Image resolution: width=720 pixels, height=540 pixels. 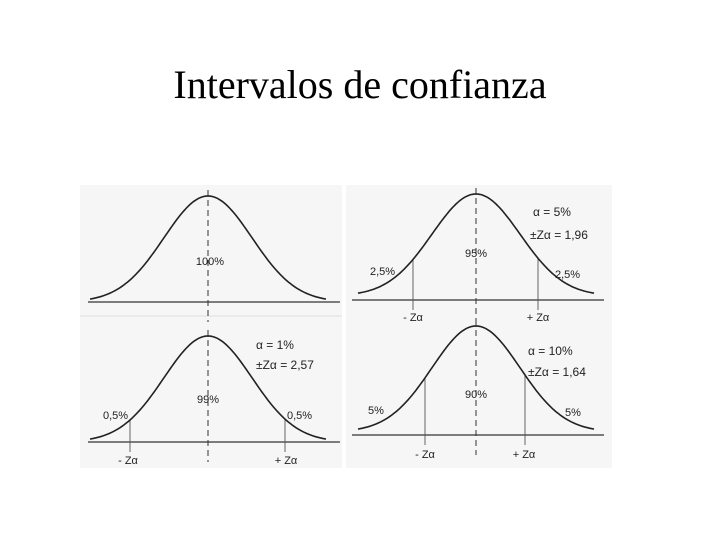 What do you see at coordinates (476, 254) in the screenshot?
I see `center-label: 95%` at bounding box center [476, 254].